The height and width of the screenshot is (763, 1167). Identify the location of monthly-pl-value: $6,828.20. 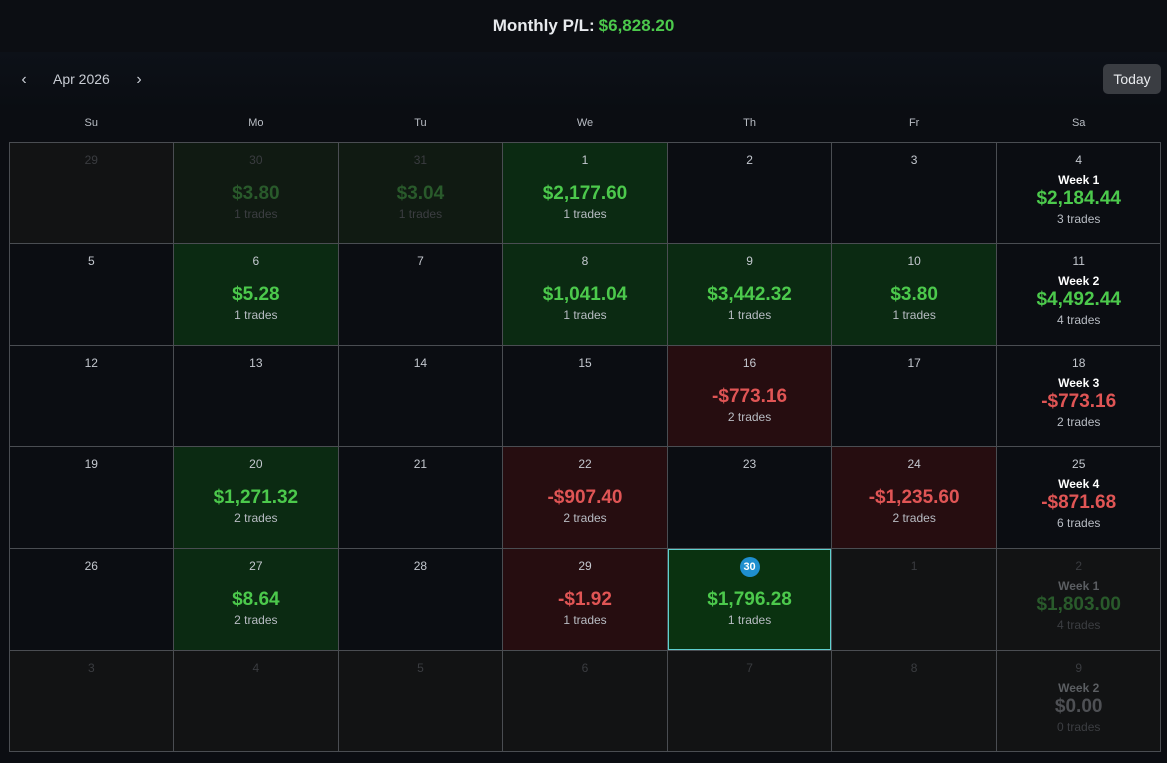
(636, 25).